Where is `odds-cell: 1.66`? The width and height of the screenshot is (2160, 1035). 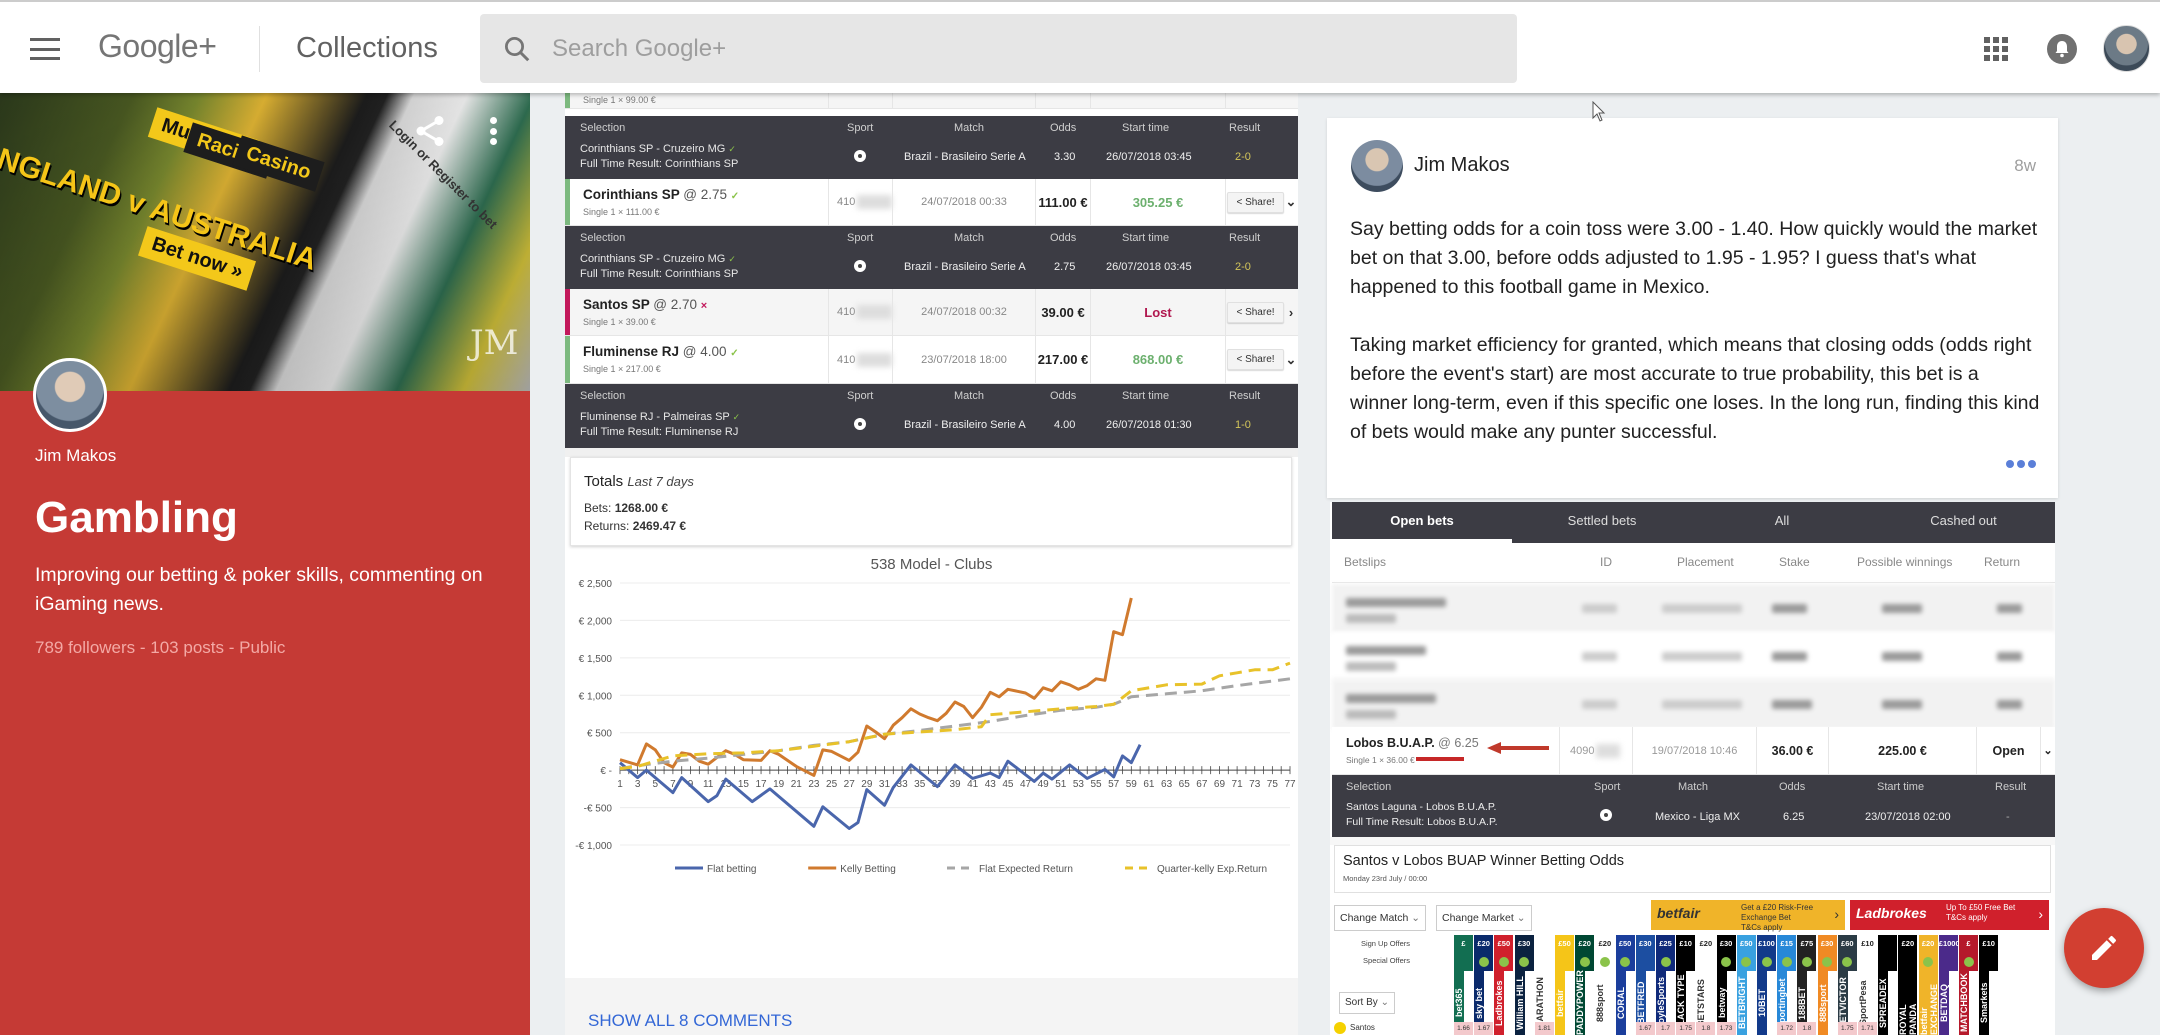 odds-cell: 1.66 is located at coordinates (1463, 1028).